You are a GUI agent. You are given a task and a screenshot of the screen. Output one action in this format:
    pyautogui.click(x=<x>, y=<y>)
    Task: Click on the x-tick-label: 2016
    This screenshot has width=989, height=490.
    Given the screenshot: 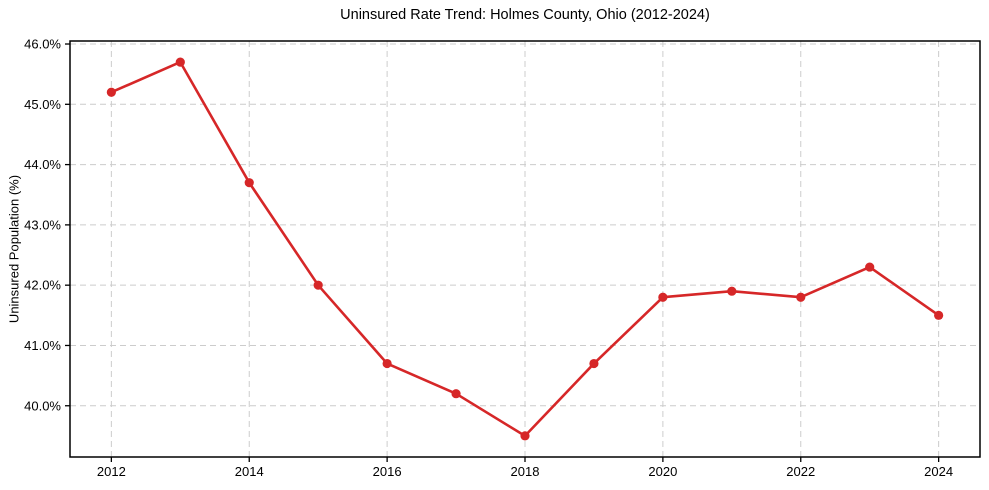 What is the action you would take?
    pyautogui.click(x=387, y=471)
    